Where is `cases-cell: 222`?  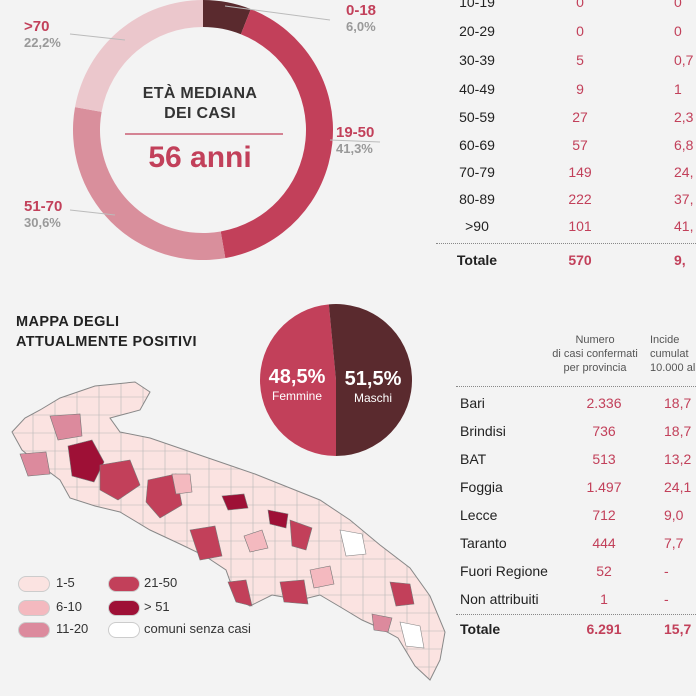 cases-cell: 222 is located at coordinates (580, 199).